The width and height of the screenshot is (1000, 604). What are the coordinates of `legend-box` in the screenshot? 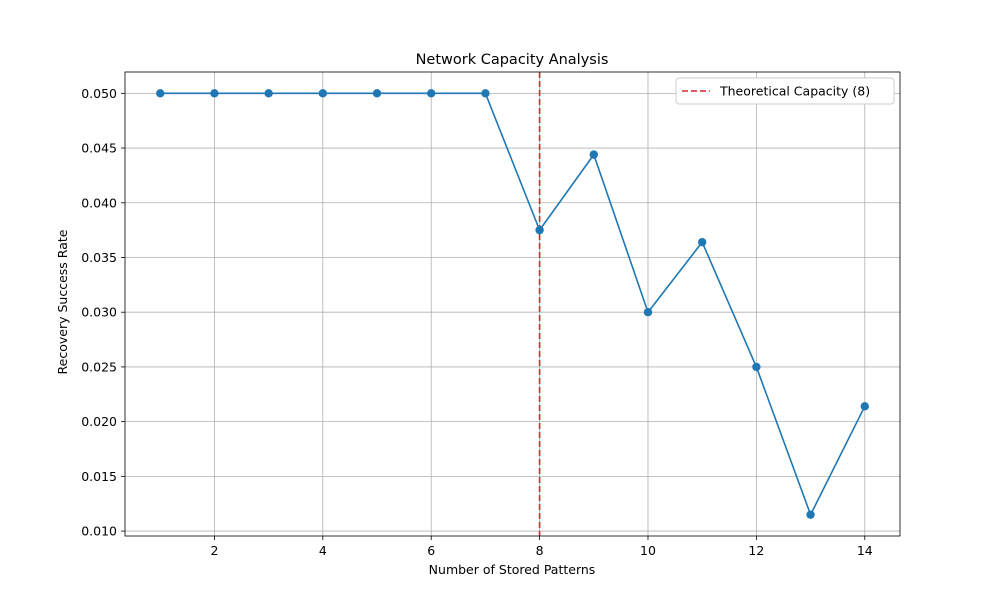 It's located at (785, 91).